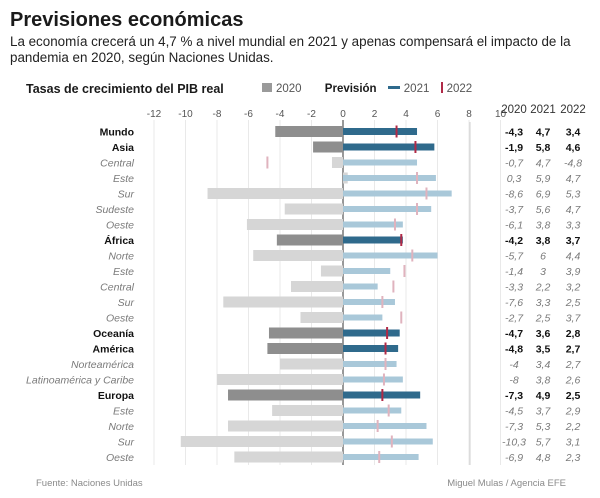 This screenshot has height=498, width=600. What do you see at coordinates (543, 288) in the screenshot?
I see `table-value-2021: 2,2` at bounding box center [543, 288].